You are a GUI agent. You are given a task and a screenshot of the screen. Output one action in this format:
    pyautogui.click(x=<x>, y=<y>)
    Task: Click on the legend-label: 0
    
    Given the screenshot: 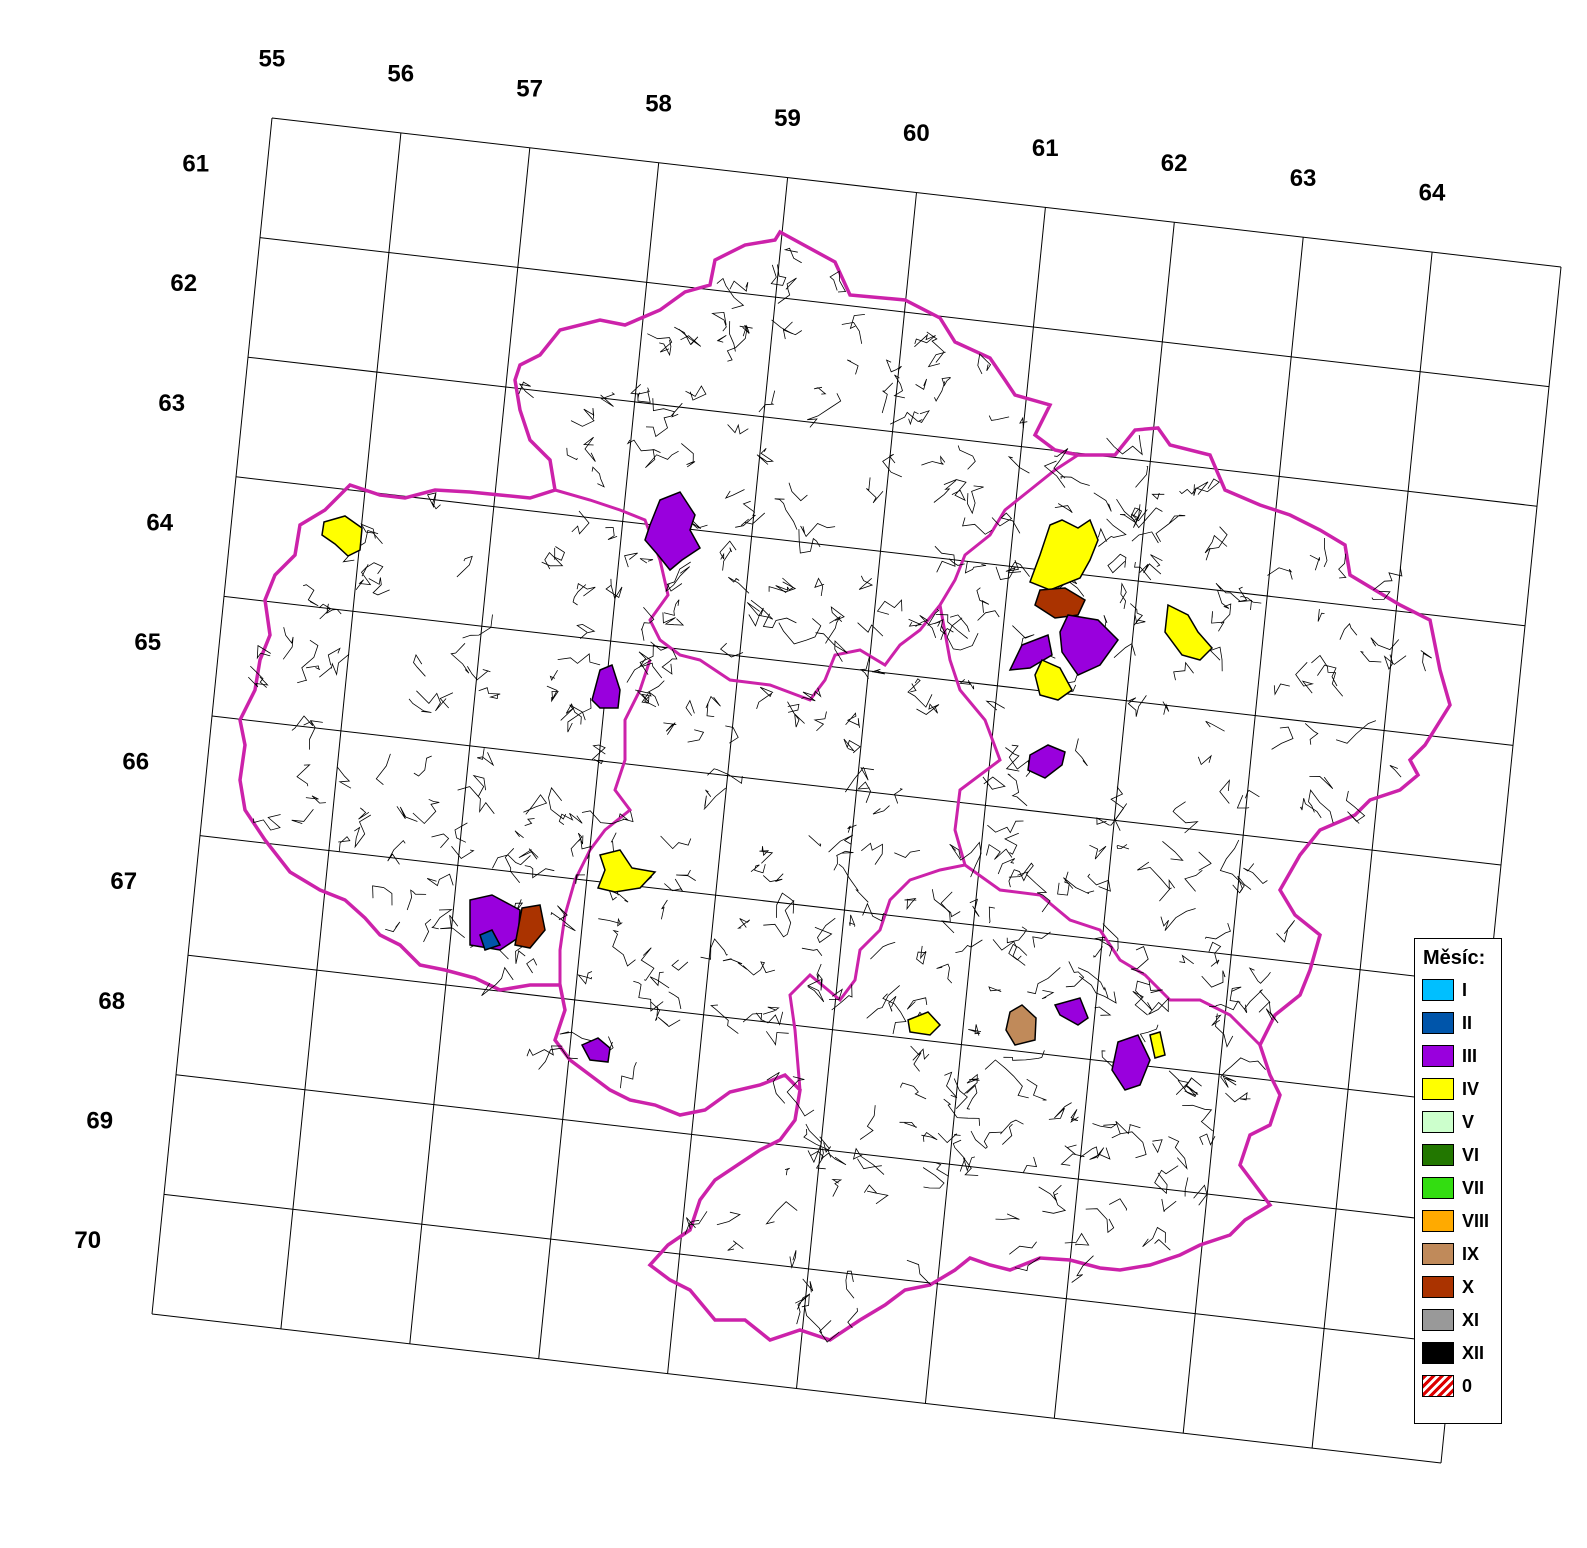 What is the action you would take?
    pyautogui.click(x=1467, y=1386)
    